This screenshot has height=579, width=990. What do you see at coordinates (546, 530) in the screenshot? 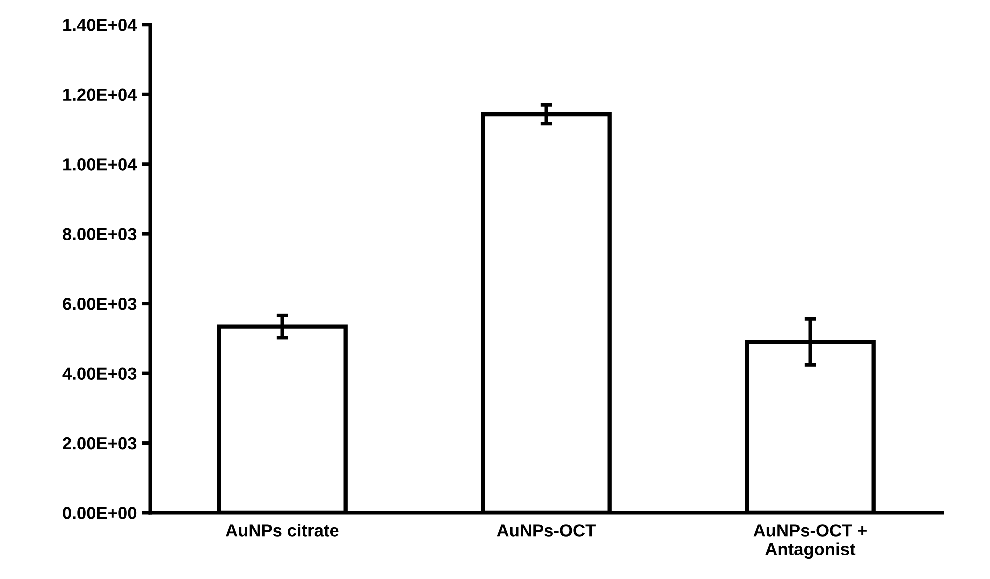
I see `x-tick-label: AuNPs-OCT` at bounding box center [546, 530].